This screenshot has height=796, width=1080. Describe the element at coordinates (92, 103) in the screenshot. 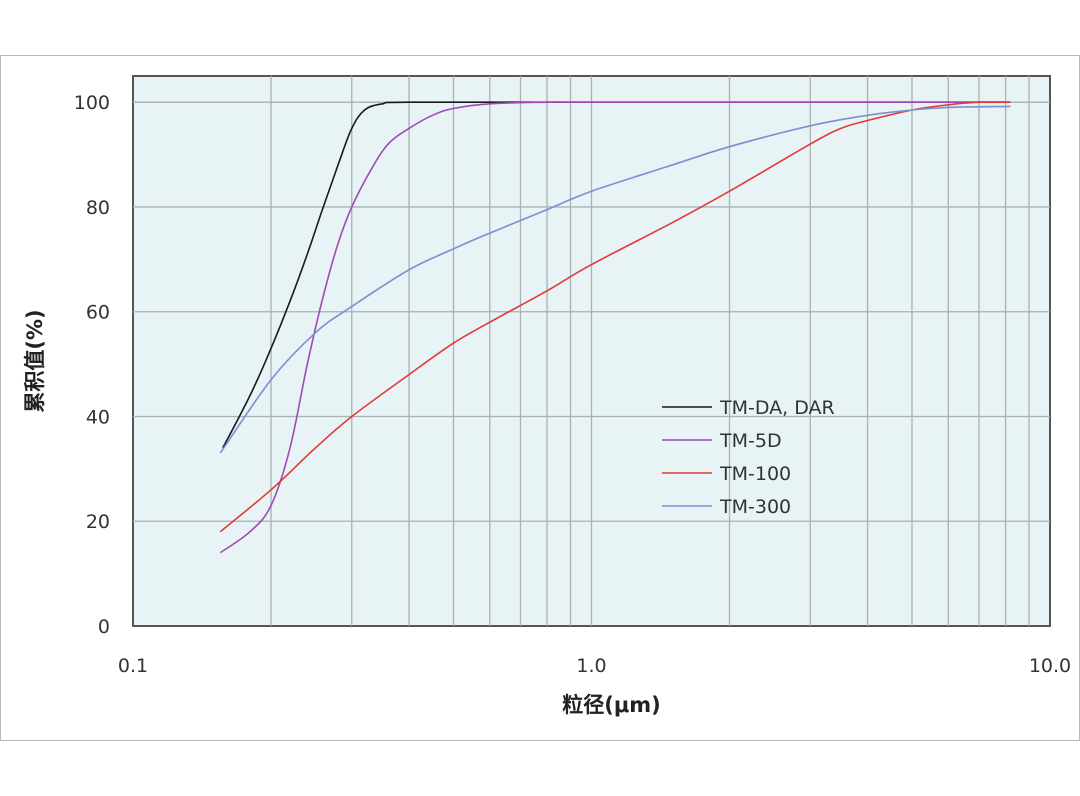

I see `y-tick-label: 100` at that location.